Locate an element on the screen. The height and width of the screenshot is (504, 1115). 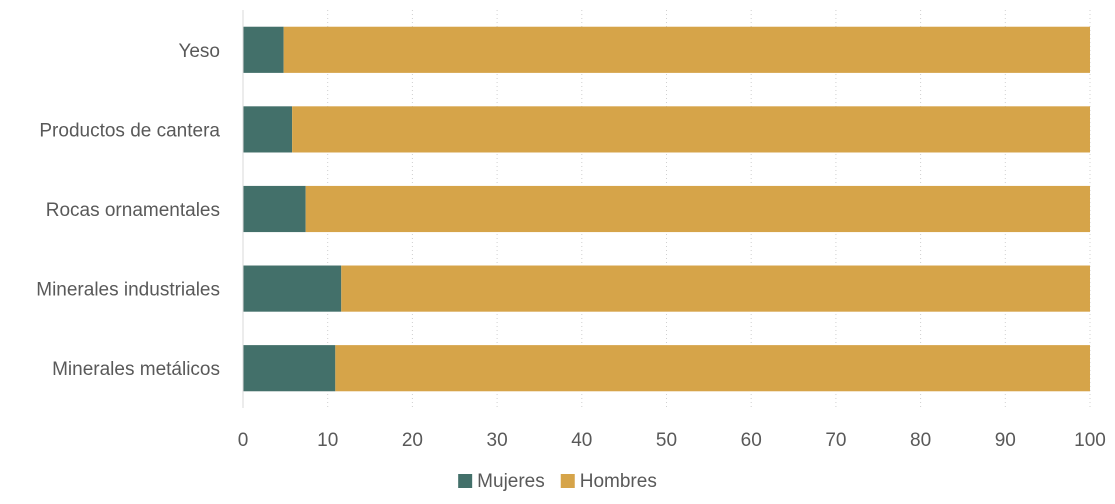
category-label: Yeso is located at coordinates (199, 51).